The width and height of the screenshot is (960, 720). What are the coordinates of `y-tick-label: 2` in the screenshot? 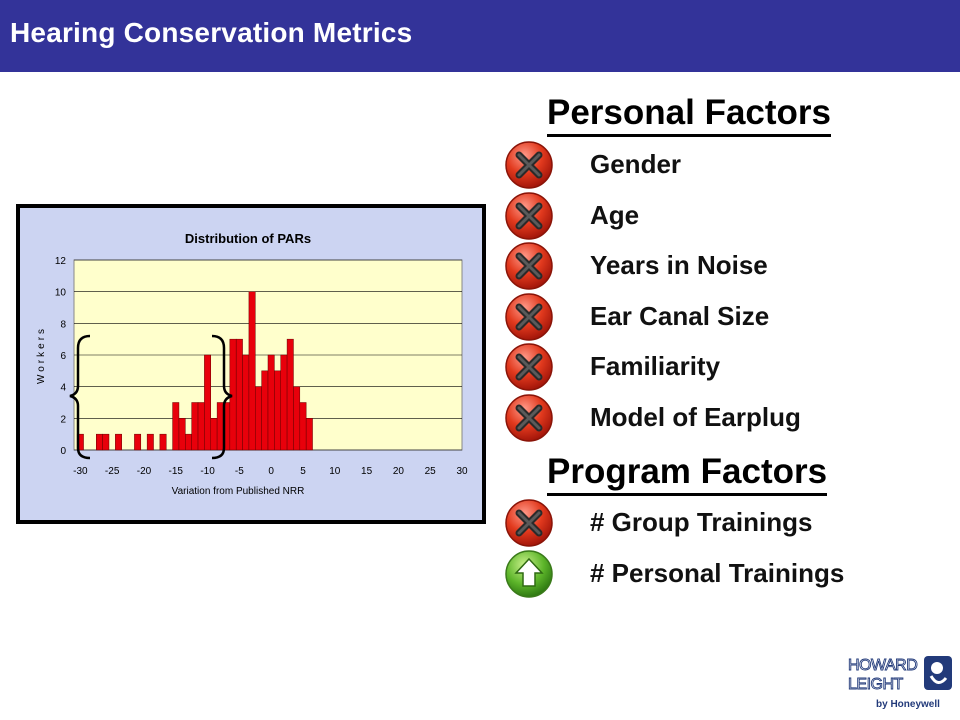 It's located at (63, 419).